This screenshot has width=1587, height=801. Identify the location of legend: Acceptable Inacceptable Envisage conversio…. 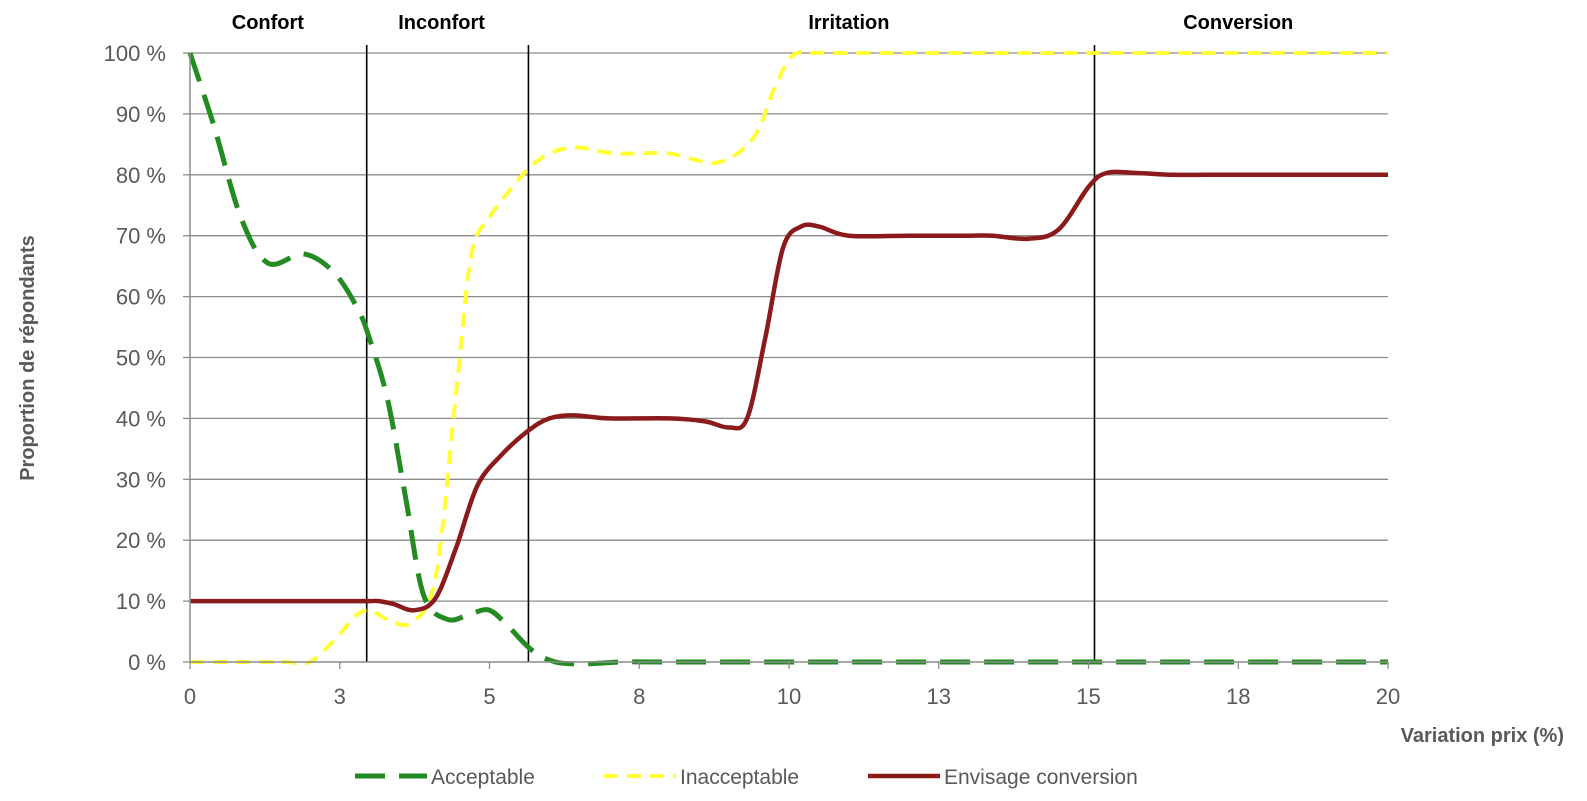
(746, 777).